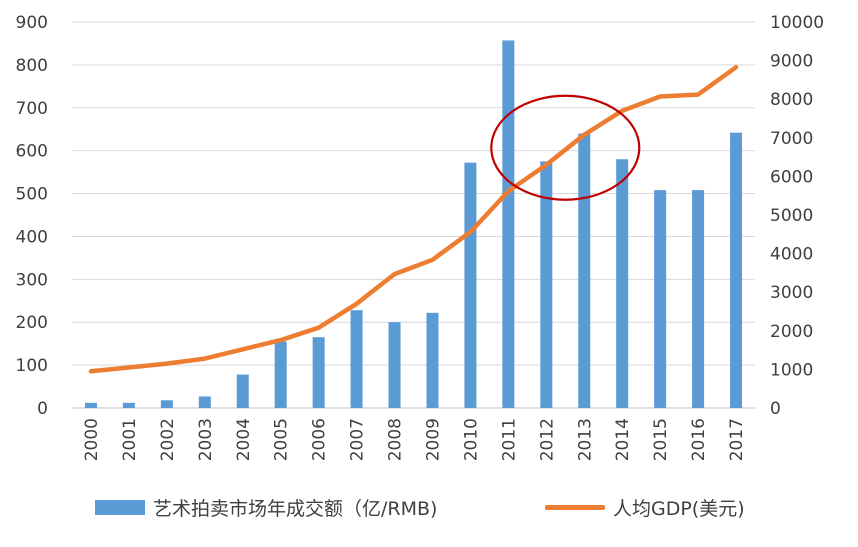 The height and width of the screenshot is (547, 858). I want to click on left-tick-label: 100, so click(32, 366).